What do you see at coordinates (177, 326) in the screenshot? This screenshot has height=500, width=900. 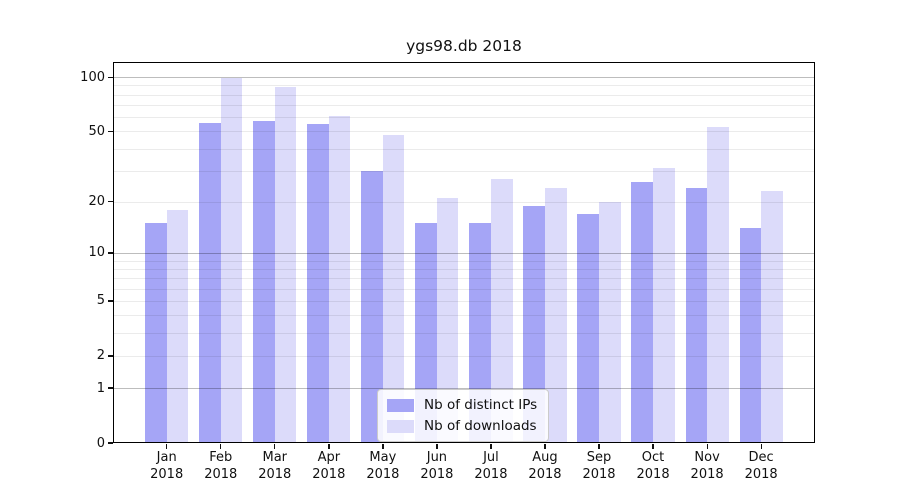 I see `bar-downloads-jan` at bounding box center [177, 326].